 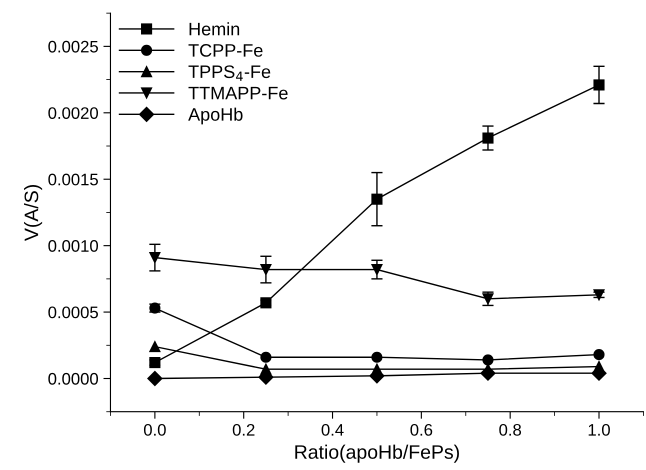 What do you see at coordinates (377, 453) in the screenshot?
I see `x-axis-title: Ratio(apoHb/FePs)` at bounding box center [377, 453].